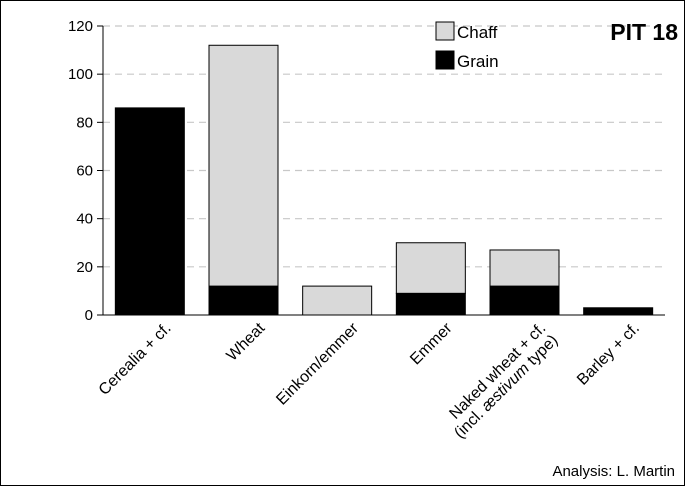 This screenshot has width=685, height=486. Describe the element at coordinates (84, 267) in the screenshot. I see `y-tick-label: 20` at that location.